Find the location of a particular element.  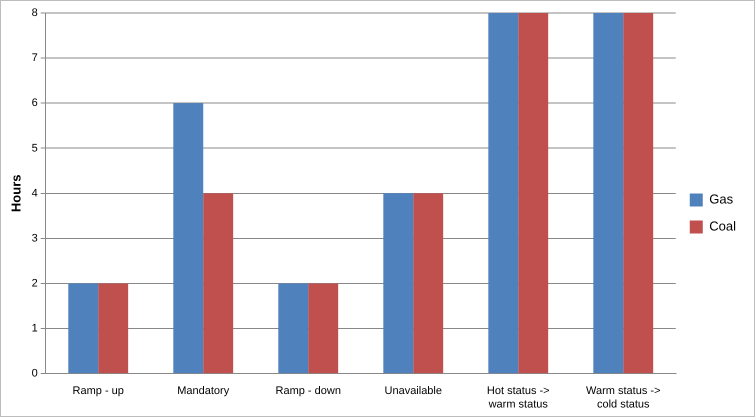

y-tick-label: 5 is located at coordinates (35, 148).